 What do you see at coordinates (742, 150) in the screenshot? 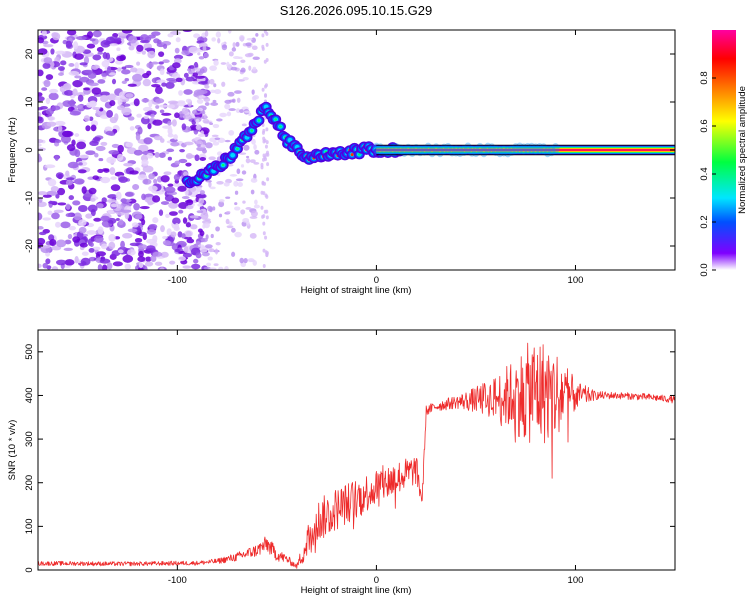
I see `colorbar-label: Normalized spectral amplitude` at bounding box center [742, 150].